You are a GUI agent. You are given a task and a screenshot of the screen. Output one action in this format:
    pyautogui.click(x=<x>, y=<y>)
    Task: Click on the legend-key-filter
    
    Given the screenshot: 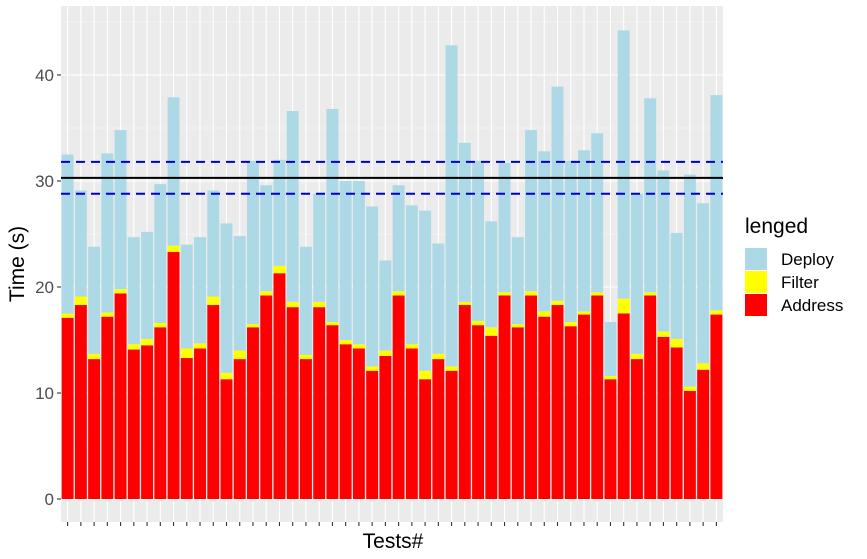 What is the action you would take?
    pyautogui.click(x=756, y=282)
    